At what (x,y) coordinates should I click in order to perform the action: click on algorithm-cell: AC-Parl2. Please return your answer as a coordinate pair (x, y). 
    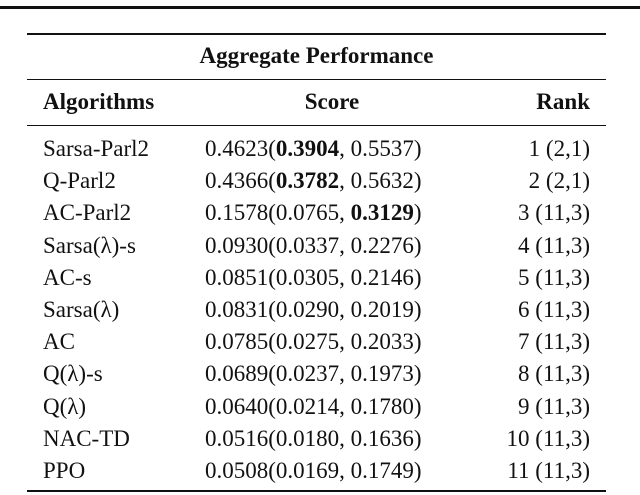
    Looking at the image, I should click on (87, 213).